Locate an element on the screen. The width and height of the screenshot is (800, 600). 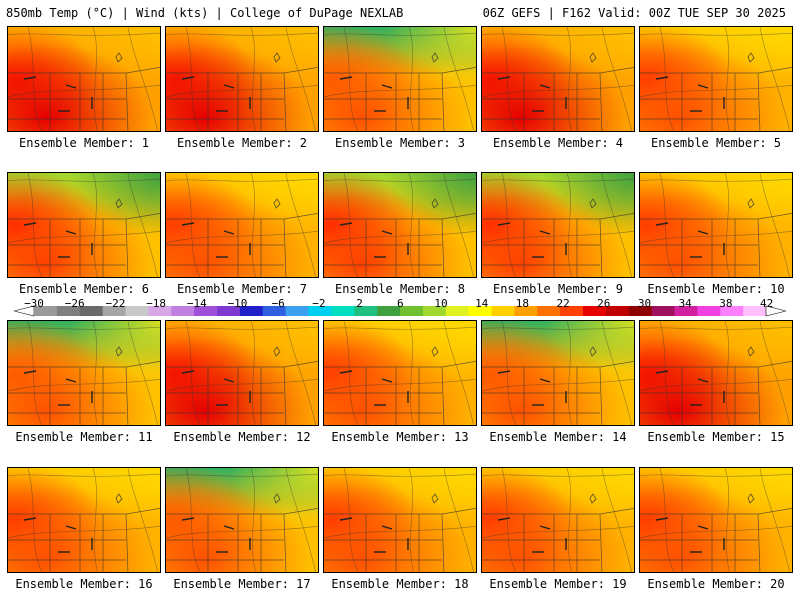
ensemble-member-label: Ensemble Member: 8 is located at coordinates (400, 289).